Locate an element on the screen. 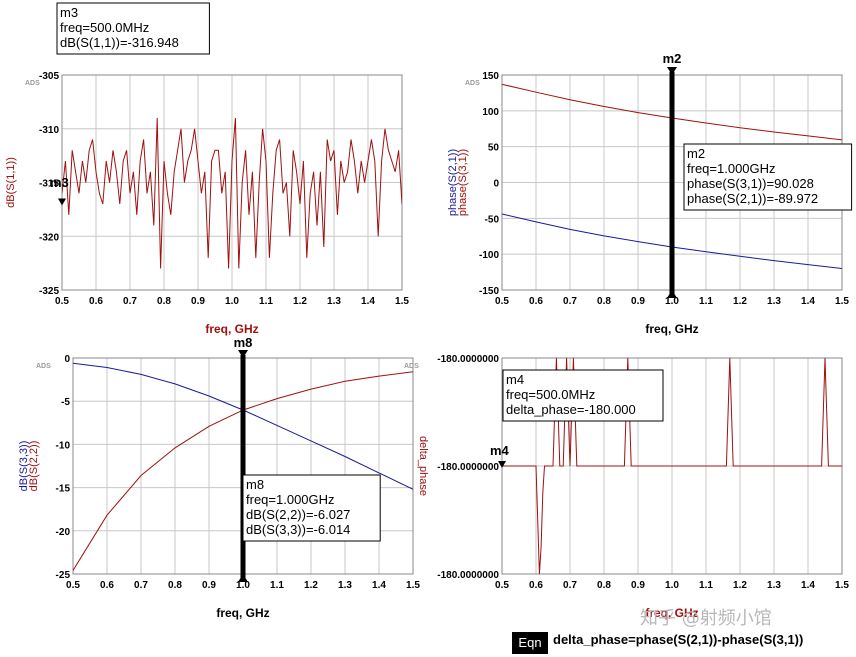 The image size is (856, 657). eqn-button: Eqn is located at coordinates (530, 643).